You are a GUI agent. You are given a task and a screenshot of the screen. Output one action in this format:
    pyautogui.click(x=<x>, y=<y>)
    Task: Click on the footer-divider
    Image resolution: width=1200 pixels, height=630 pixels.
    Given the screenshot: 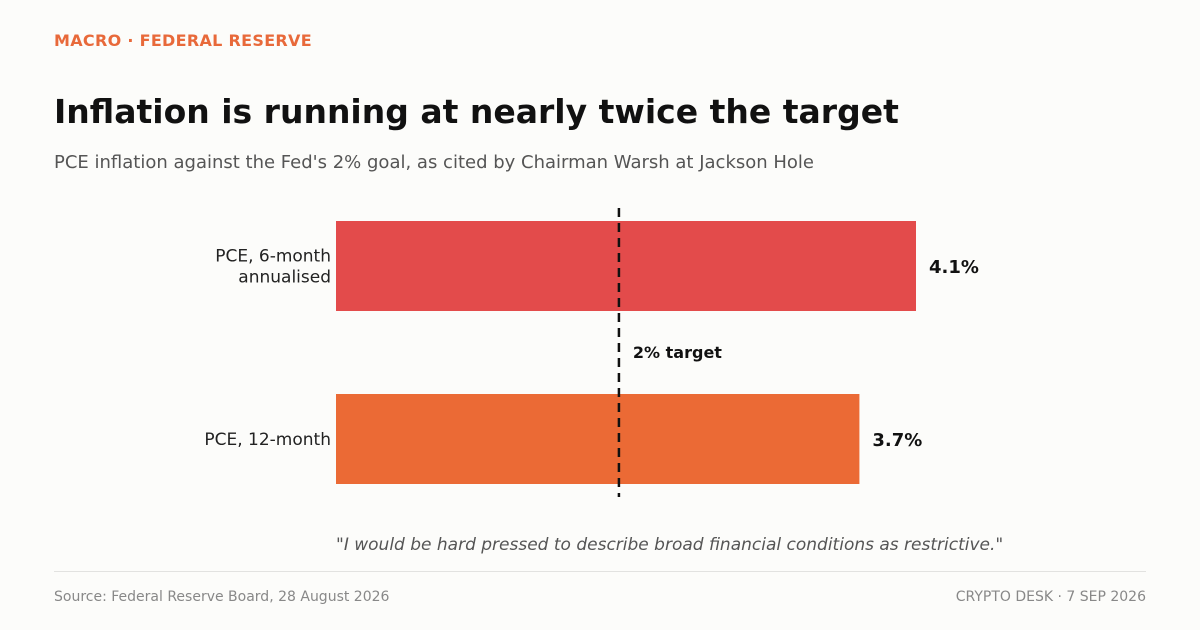 What is the action you would take?
    pyautogui.click(x=600, y=571)
    